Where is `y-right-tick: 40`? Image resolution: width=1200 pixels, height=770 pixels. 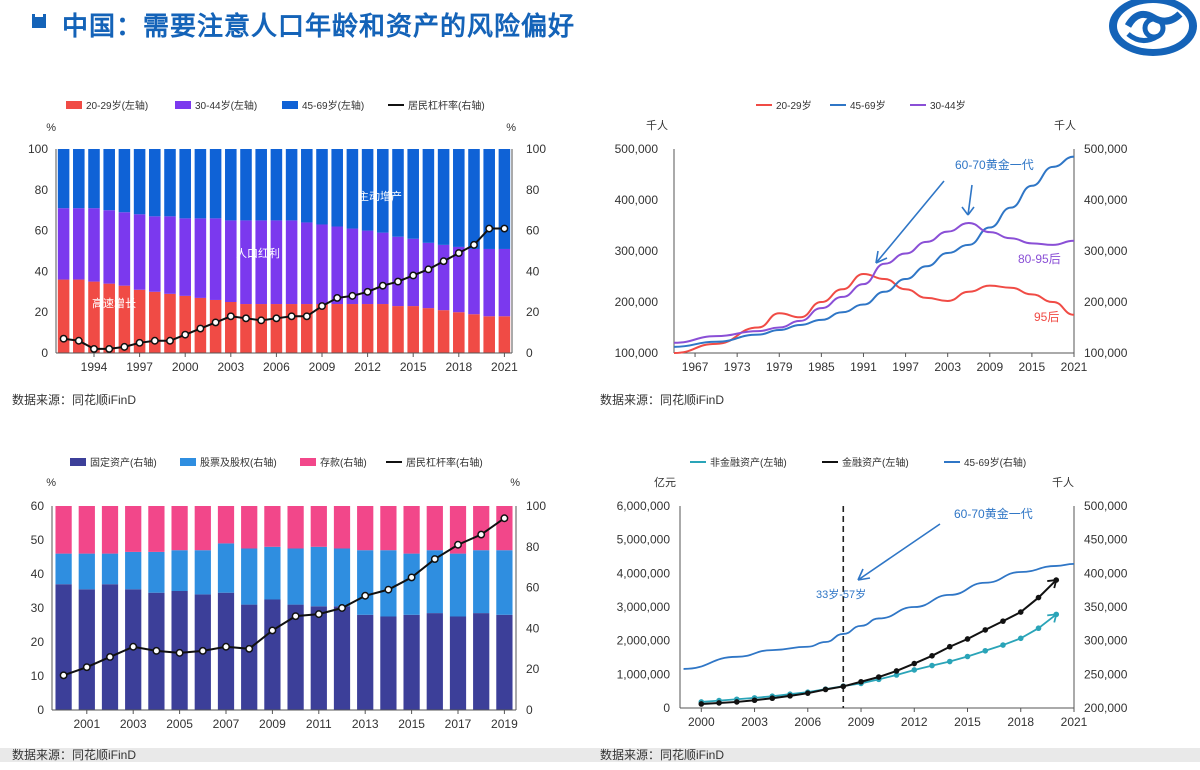
y-right-tick: 40 is located at coordinates (533, 628).